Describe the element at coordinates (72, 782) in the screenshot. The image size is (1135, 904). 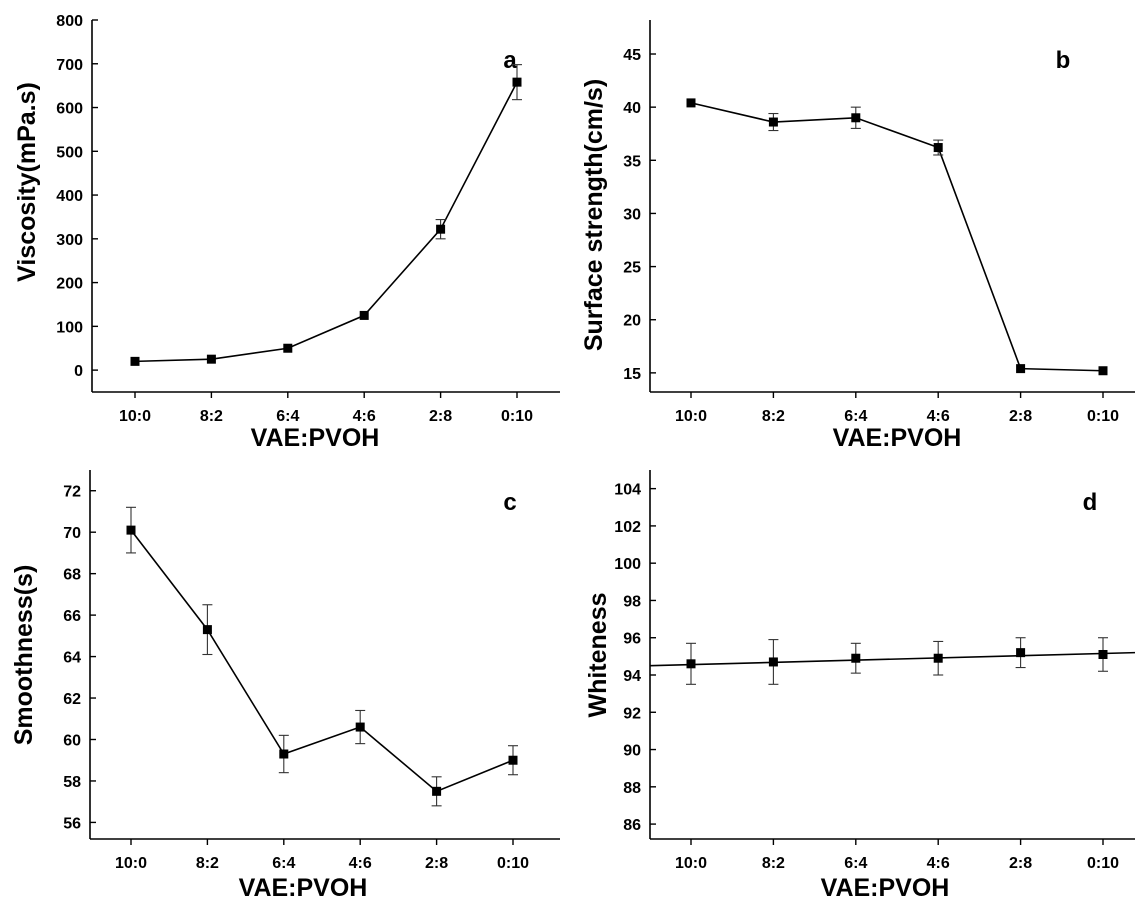
I see `y-tick-label: 58` at that location.